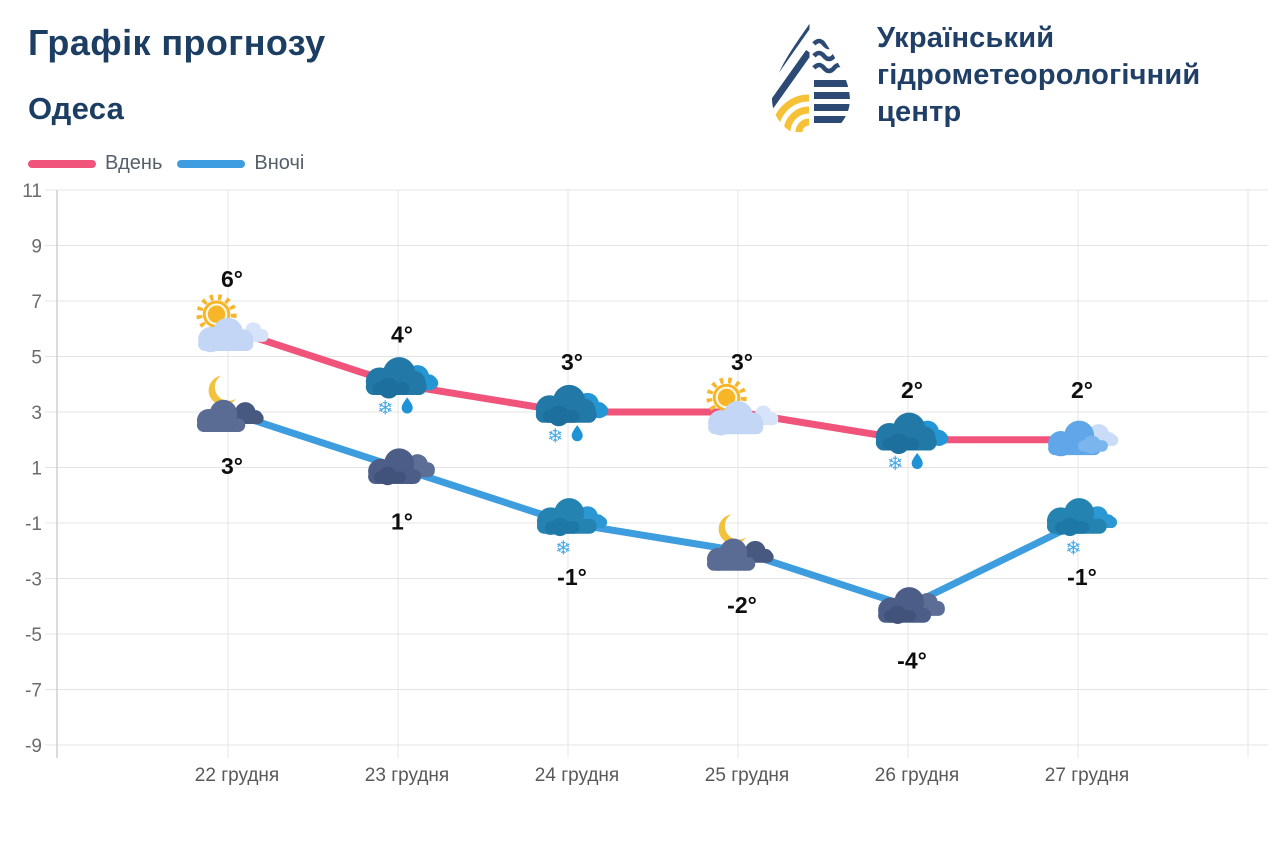 The width and height of the screenshot is (1280, 854). What do you see at coordinates (76, 108) in the screenshot?
I see `page-subtitle: Одеса` at bounding box center [76, 108].